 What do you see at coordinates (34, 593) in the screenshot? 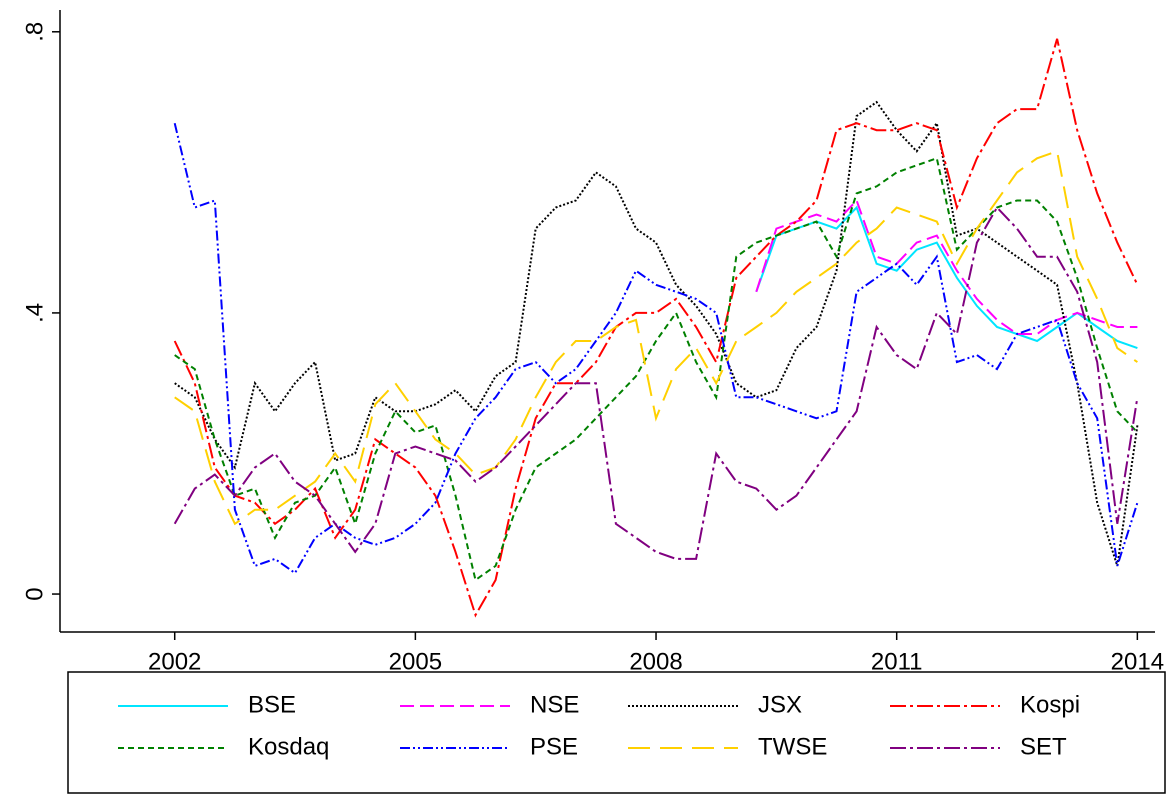
I see `y-tick-label: 0` at bounding box center [34, 593].